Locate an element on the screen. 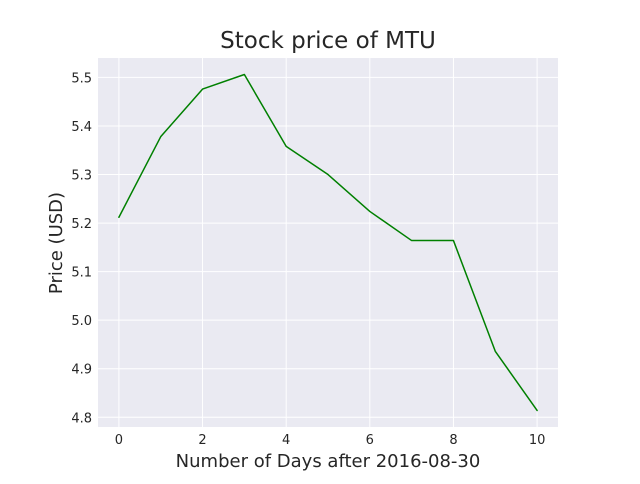  x-tick-label: 8 is located at coordinates (453, 440).